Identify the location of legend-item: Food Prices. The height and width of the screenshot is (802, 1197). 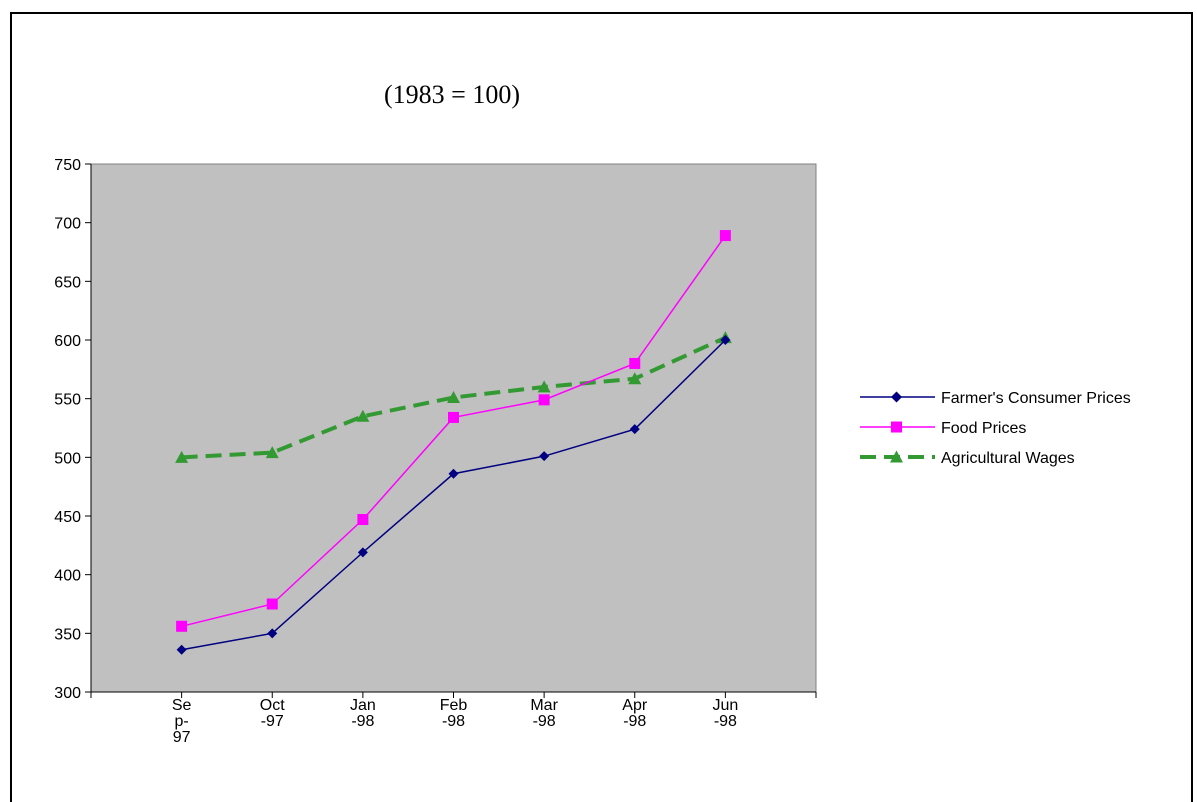
(943, 428).